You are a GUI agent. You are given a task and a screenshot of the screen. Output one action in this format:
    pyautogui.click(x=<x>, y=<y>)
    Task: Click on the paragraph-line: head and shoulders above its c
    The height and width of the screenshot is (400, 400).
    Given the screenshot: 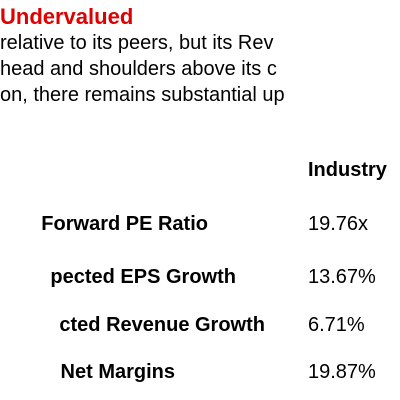 What is the action you would take?
    pyautogui.click(x=138, y=69)
    